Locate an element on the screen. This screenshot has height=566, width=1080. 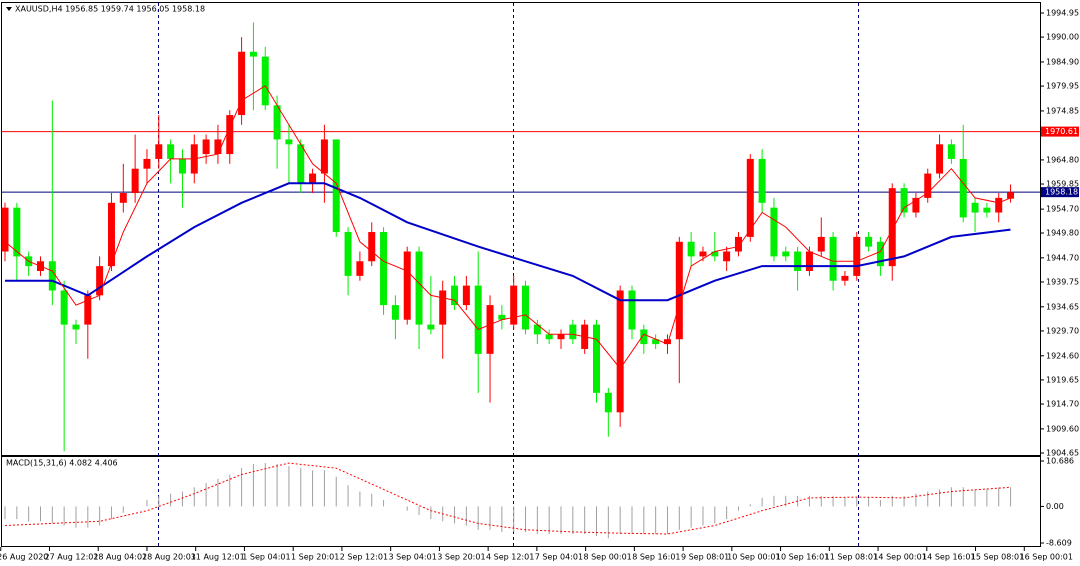
y-tick-label: 1954.70 is located at coordinates (1062, 209).